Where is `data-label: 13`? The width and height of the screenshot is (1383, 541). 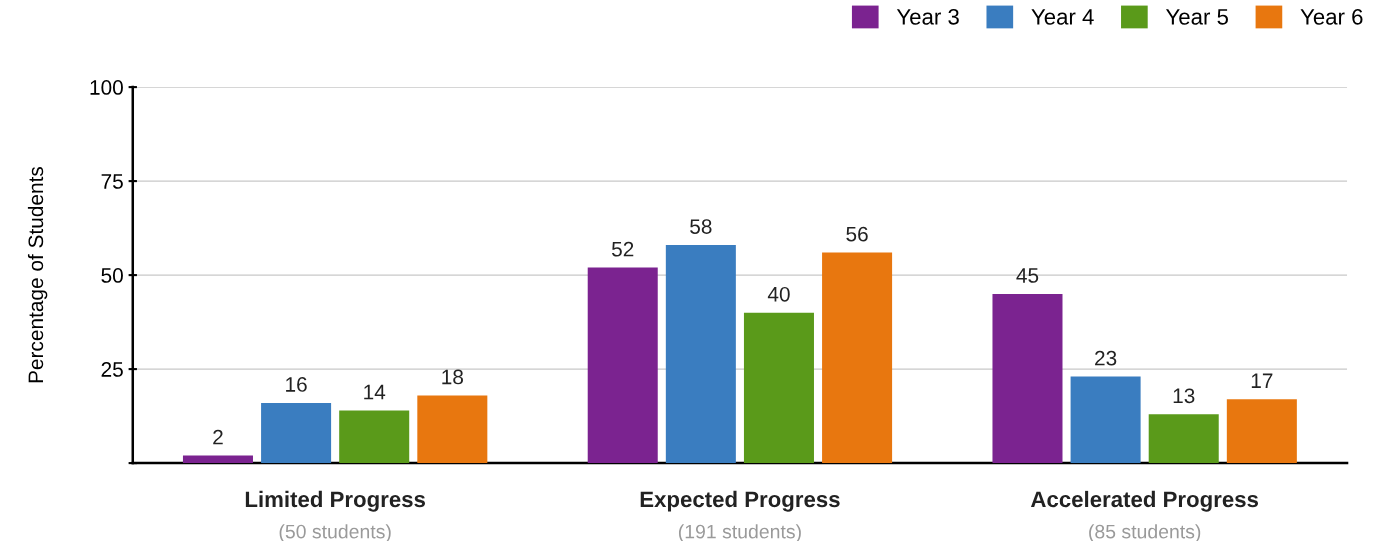 data-label: 13 is located at coordinates (1184, 396).